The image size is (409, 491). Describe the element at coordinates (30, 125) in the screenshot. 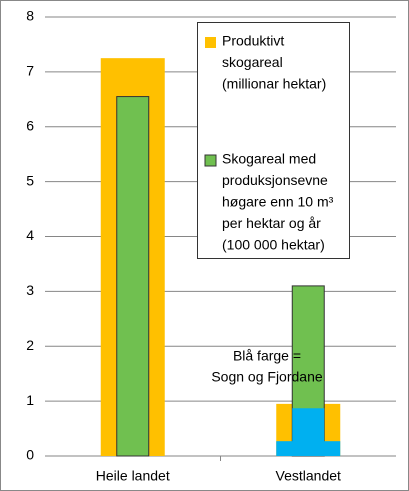

I see `y-tick-label: 6` at that location.